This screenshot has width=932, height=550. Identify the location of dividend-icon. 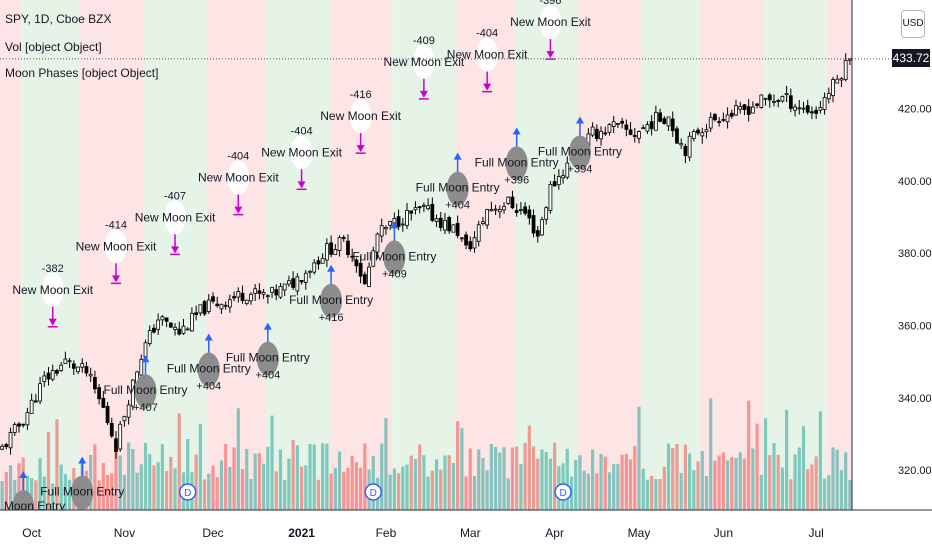
(373, 492).